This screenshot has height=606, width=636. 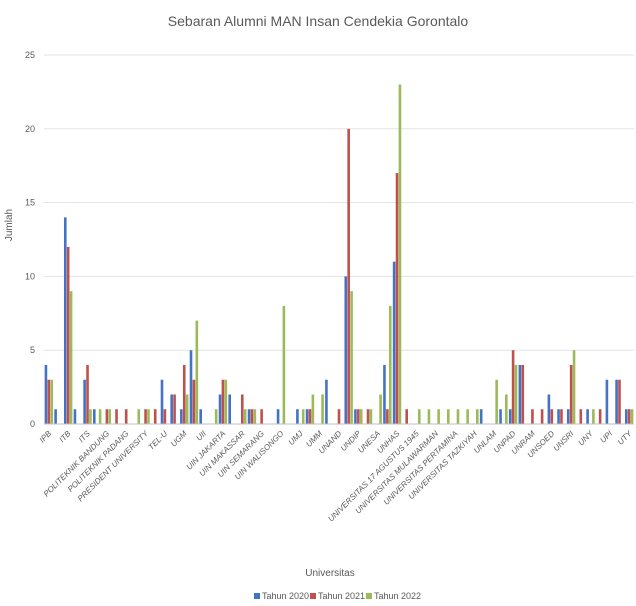 I want to click on y-tick-label: 10, so click(x=30, y=276).